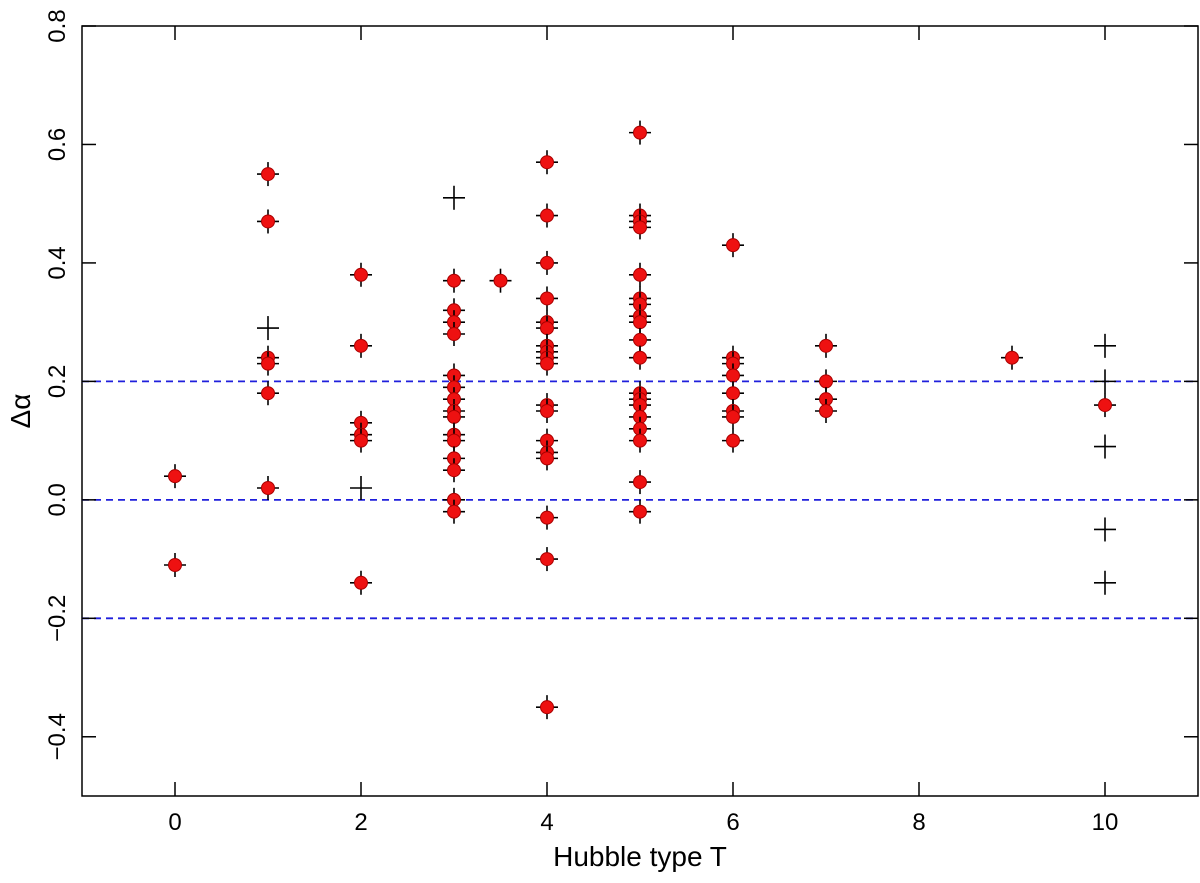 The height and width of the screenshot is (883, 1200). Describe the element at coordinates (1105, 822) in the screenshot. I see `x-tick-label: 10` at that location.